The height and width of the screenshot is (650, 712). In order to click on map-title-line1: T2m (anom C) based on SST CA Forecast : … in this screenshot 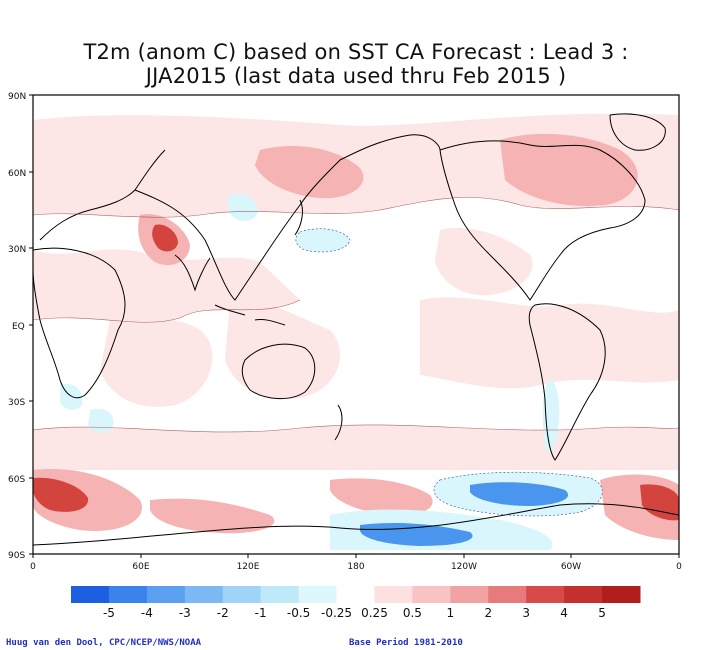, I will do `click(356, 52)`.